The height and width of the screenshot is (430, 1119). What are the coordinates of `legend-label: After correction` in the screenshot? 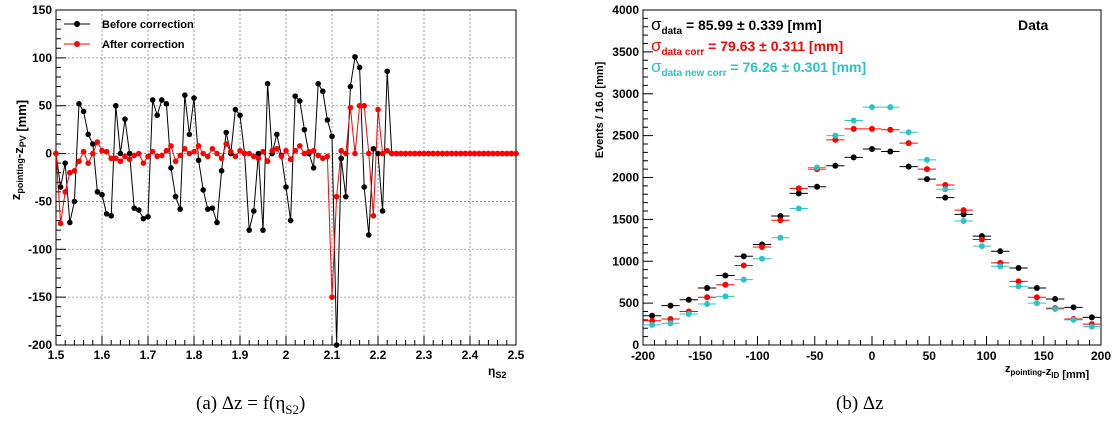 It's located at (143, 45).